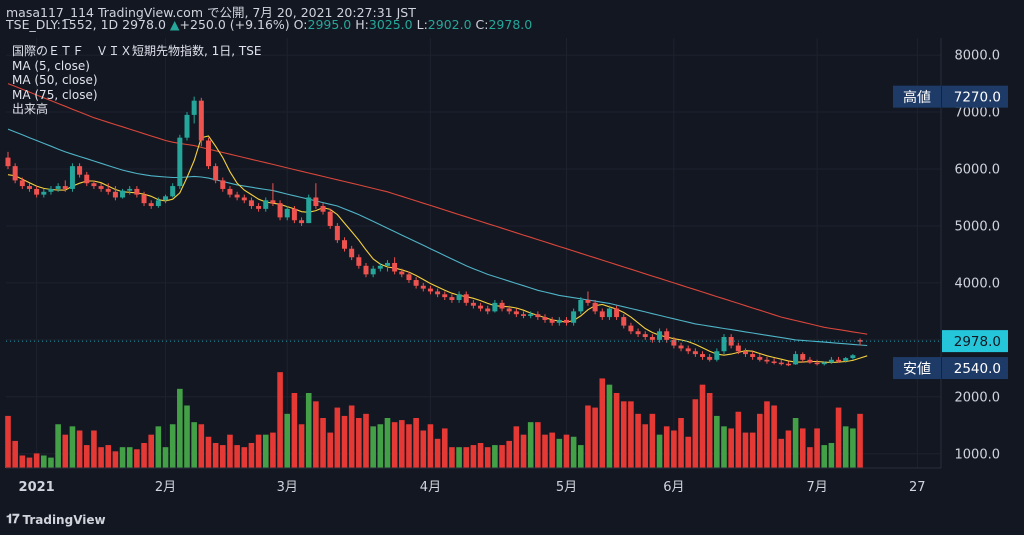 This screenshot has height=535, width=1024. I want to click on current-tag-value: 2978.0, so click(977, 342).